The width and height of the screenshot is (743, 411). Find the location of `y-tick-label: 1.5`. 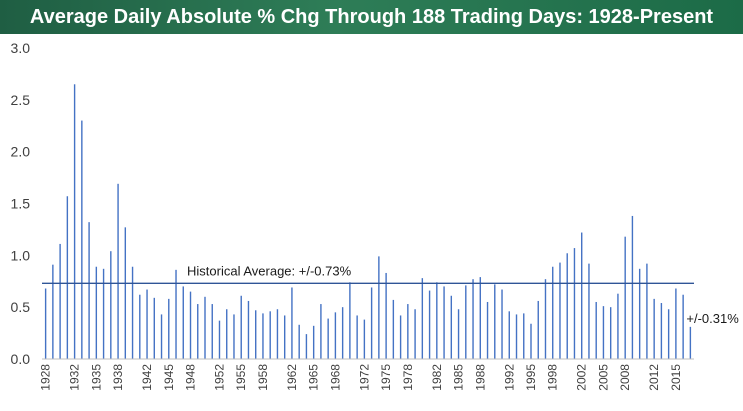

y-tick-label: 1.5 is located at coordinates (21, 204).